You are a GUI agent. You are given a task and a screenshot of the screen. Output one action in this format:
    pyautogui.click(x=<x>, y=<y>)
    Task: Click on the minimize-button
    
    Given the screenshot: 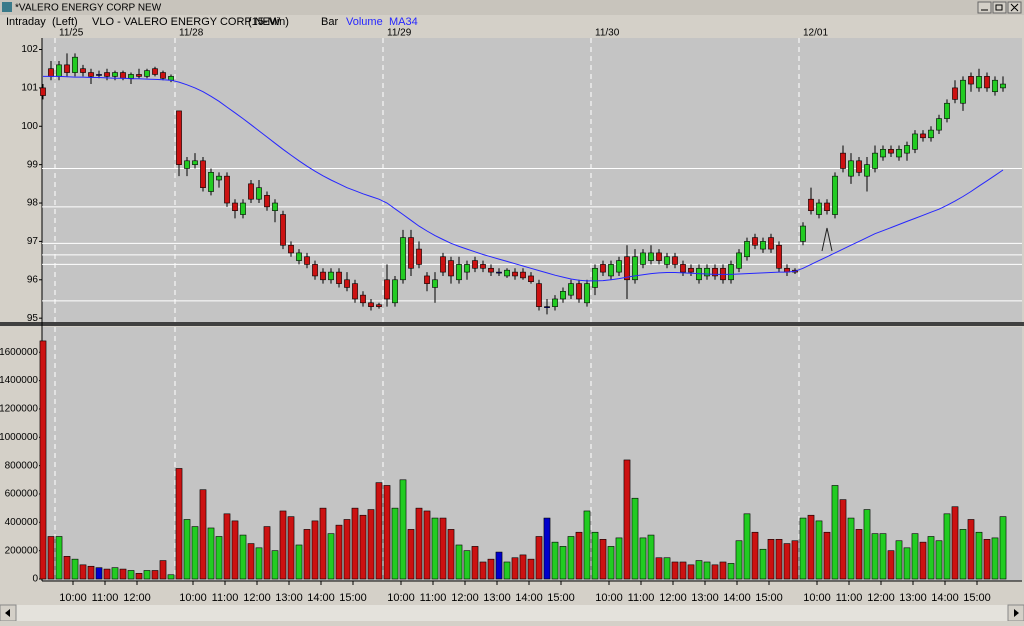 What is the action you would take?
    pyautogui.click(x=984, y=7)
    